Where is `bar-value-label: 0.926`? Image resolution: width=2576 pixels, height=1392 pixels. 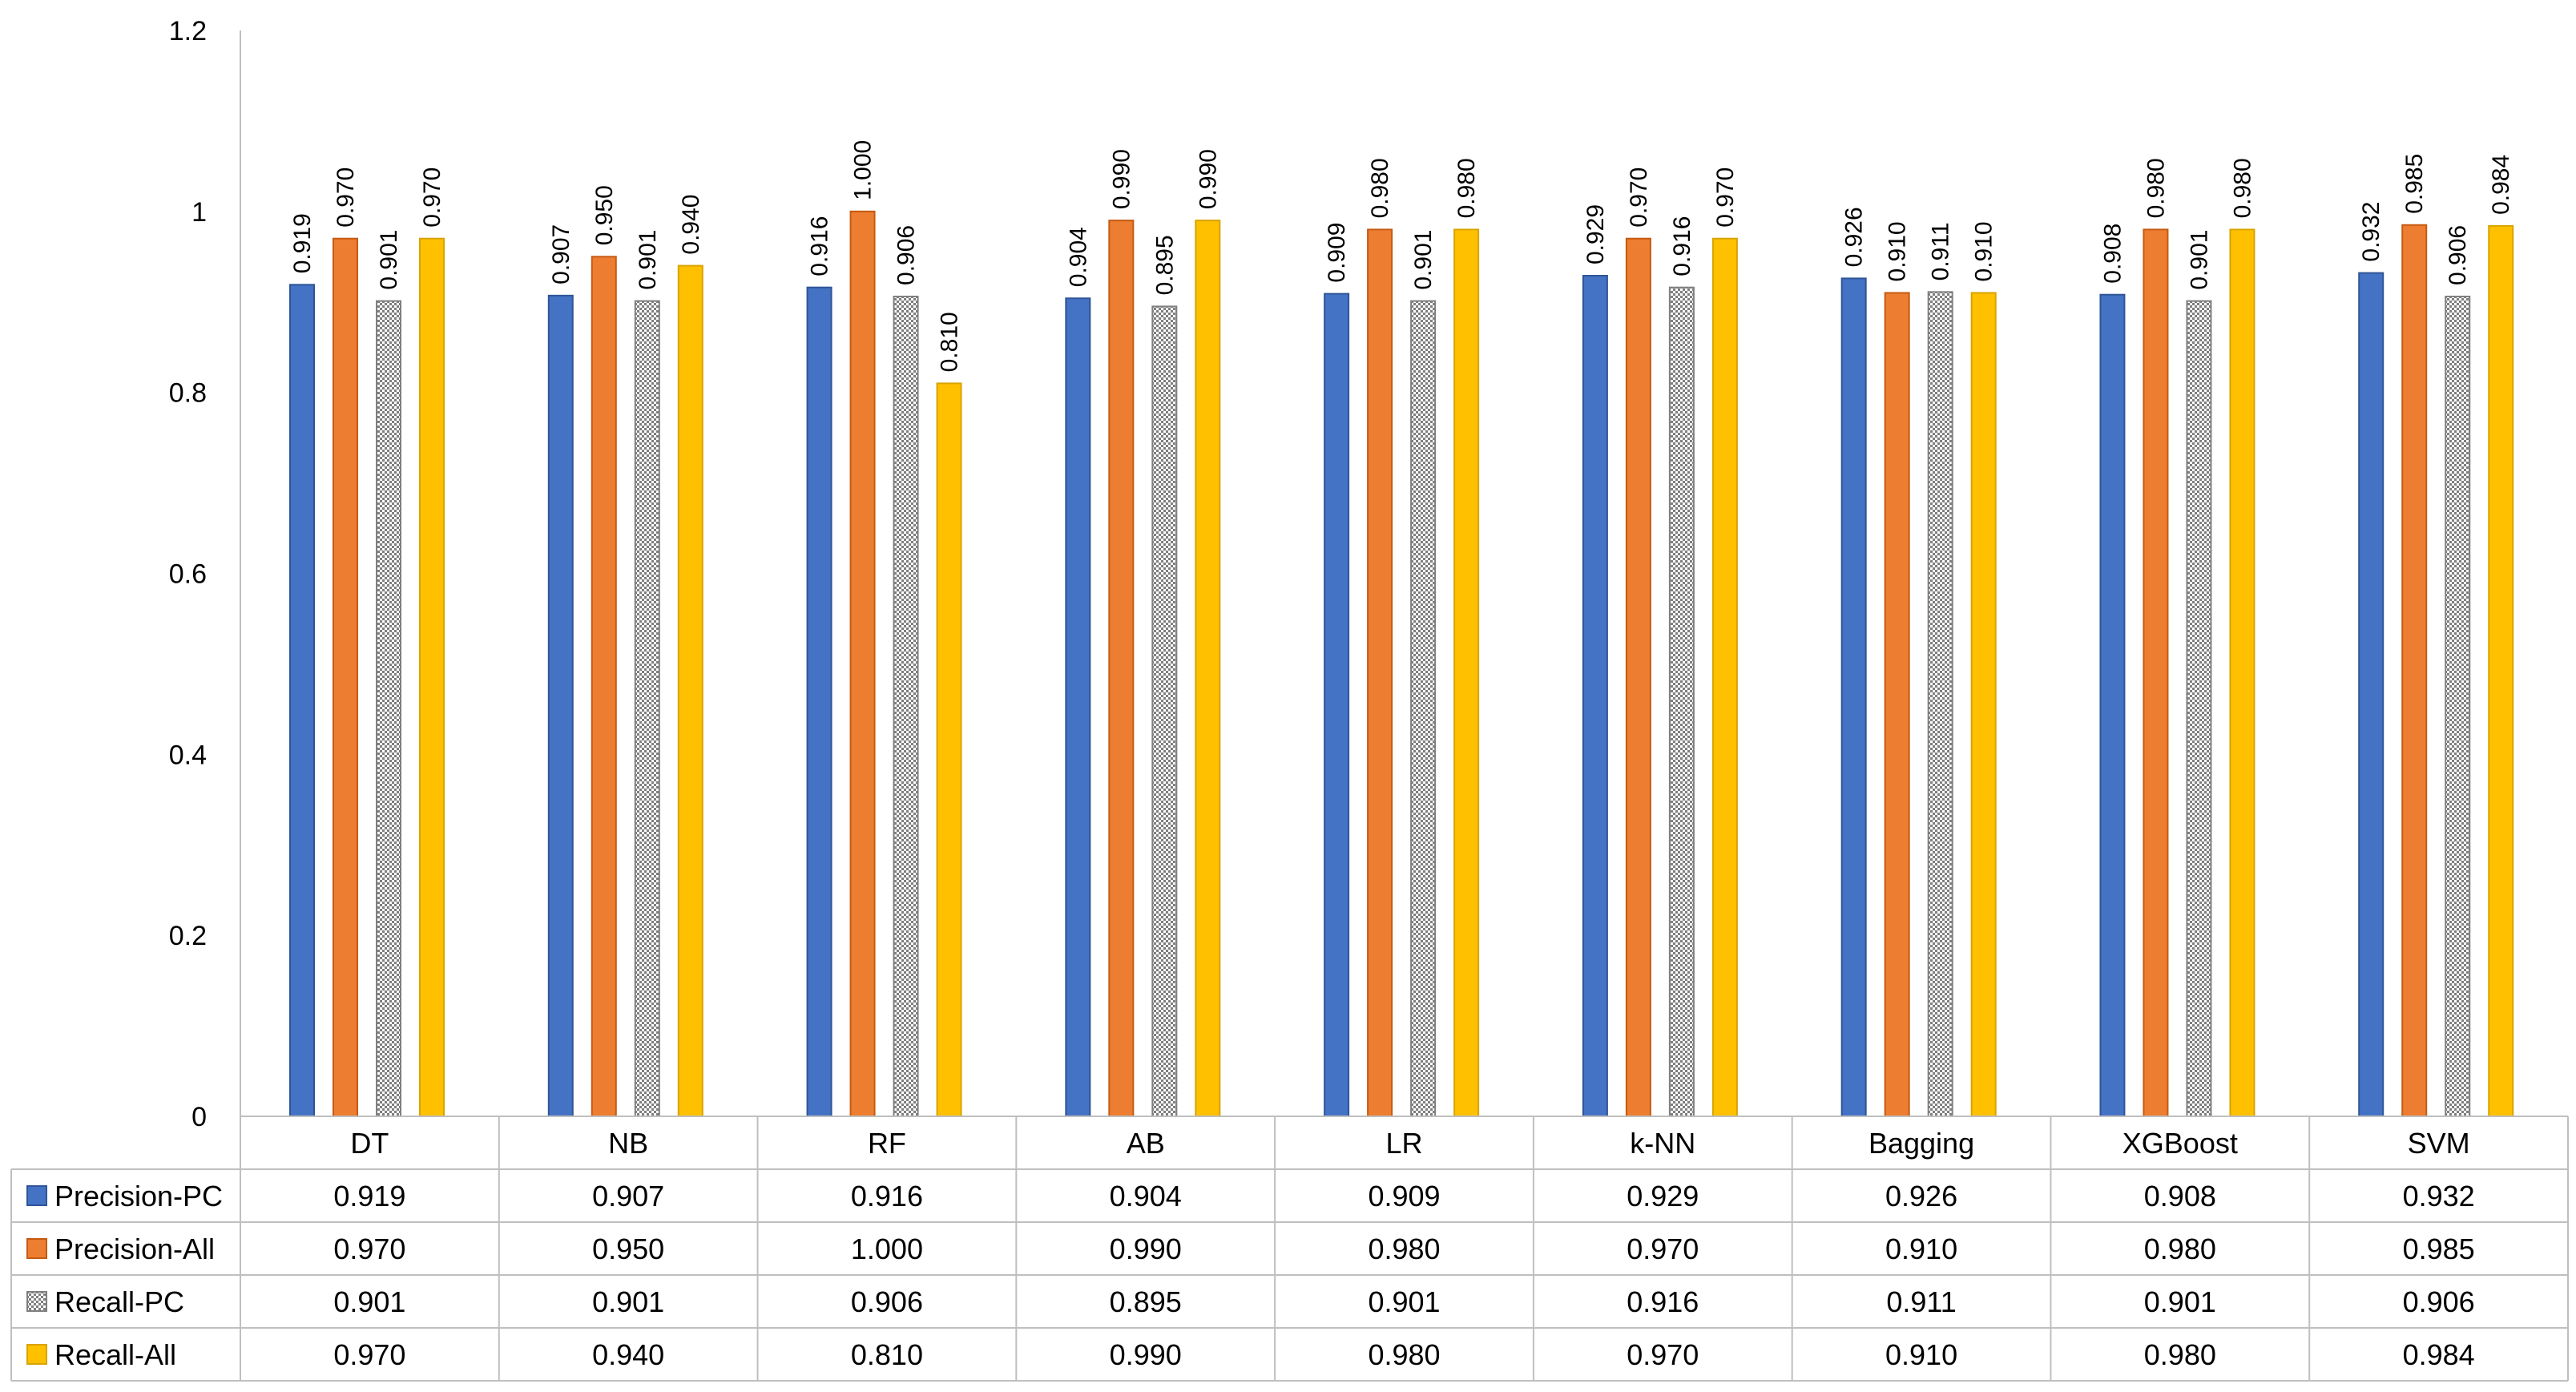
bar-value-label: 0.926 is located at coordinates (1854, 237).